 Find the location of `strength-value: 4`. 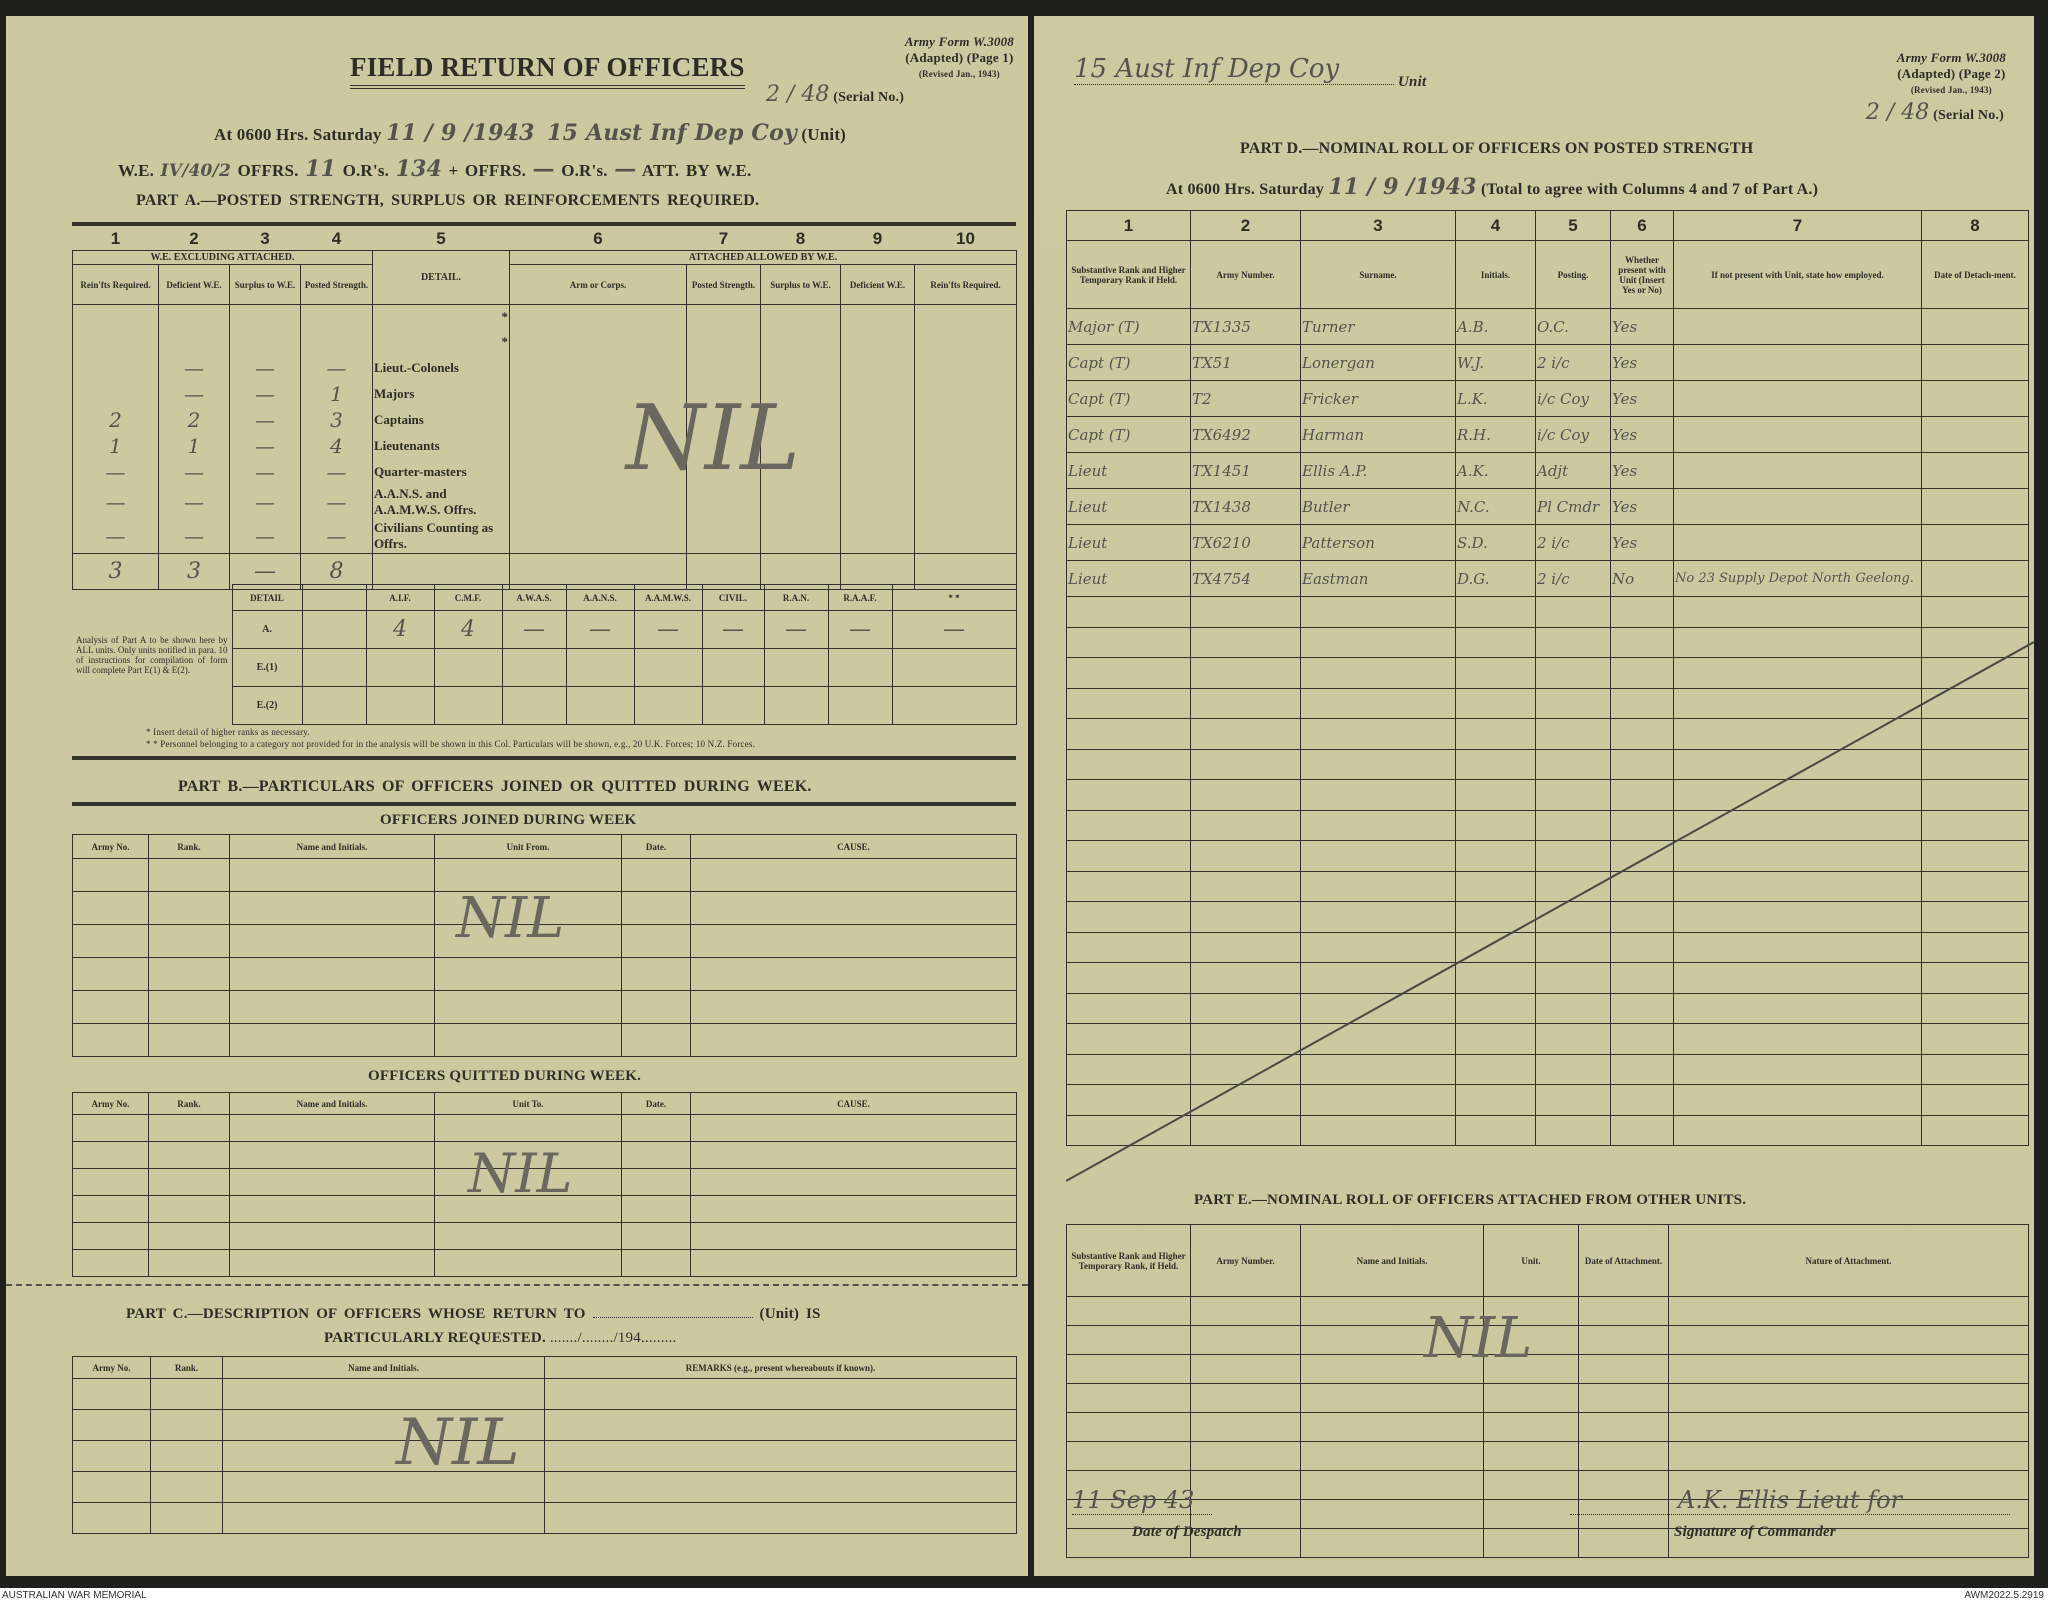

strength-value: 4 is located at coordinates (336, 445).